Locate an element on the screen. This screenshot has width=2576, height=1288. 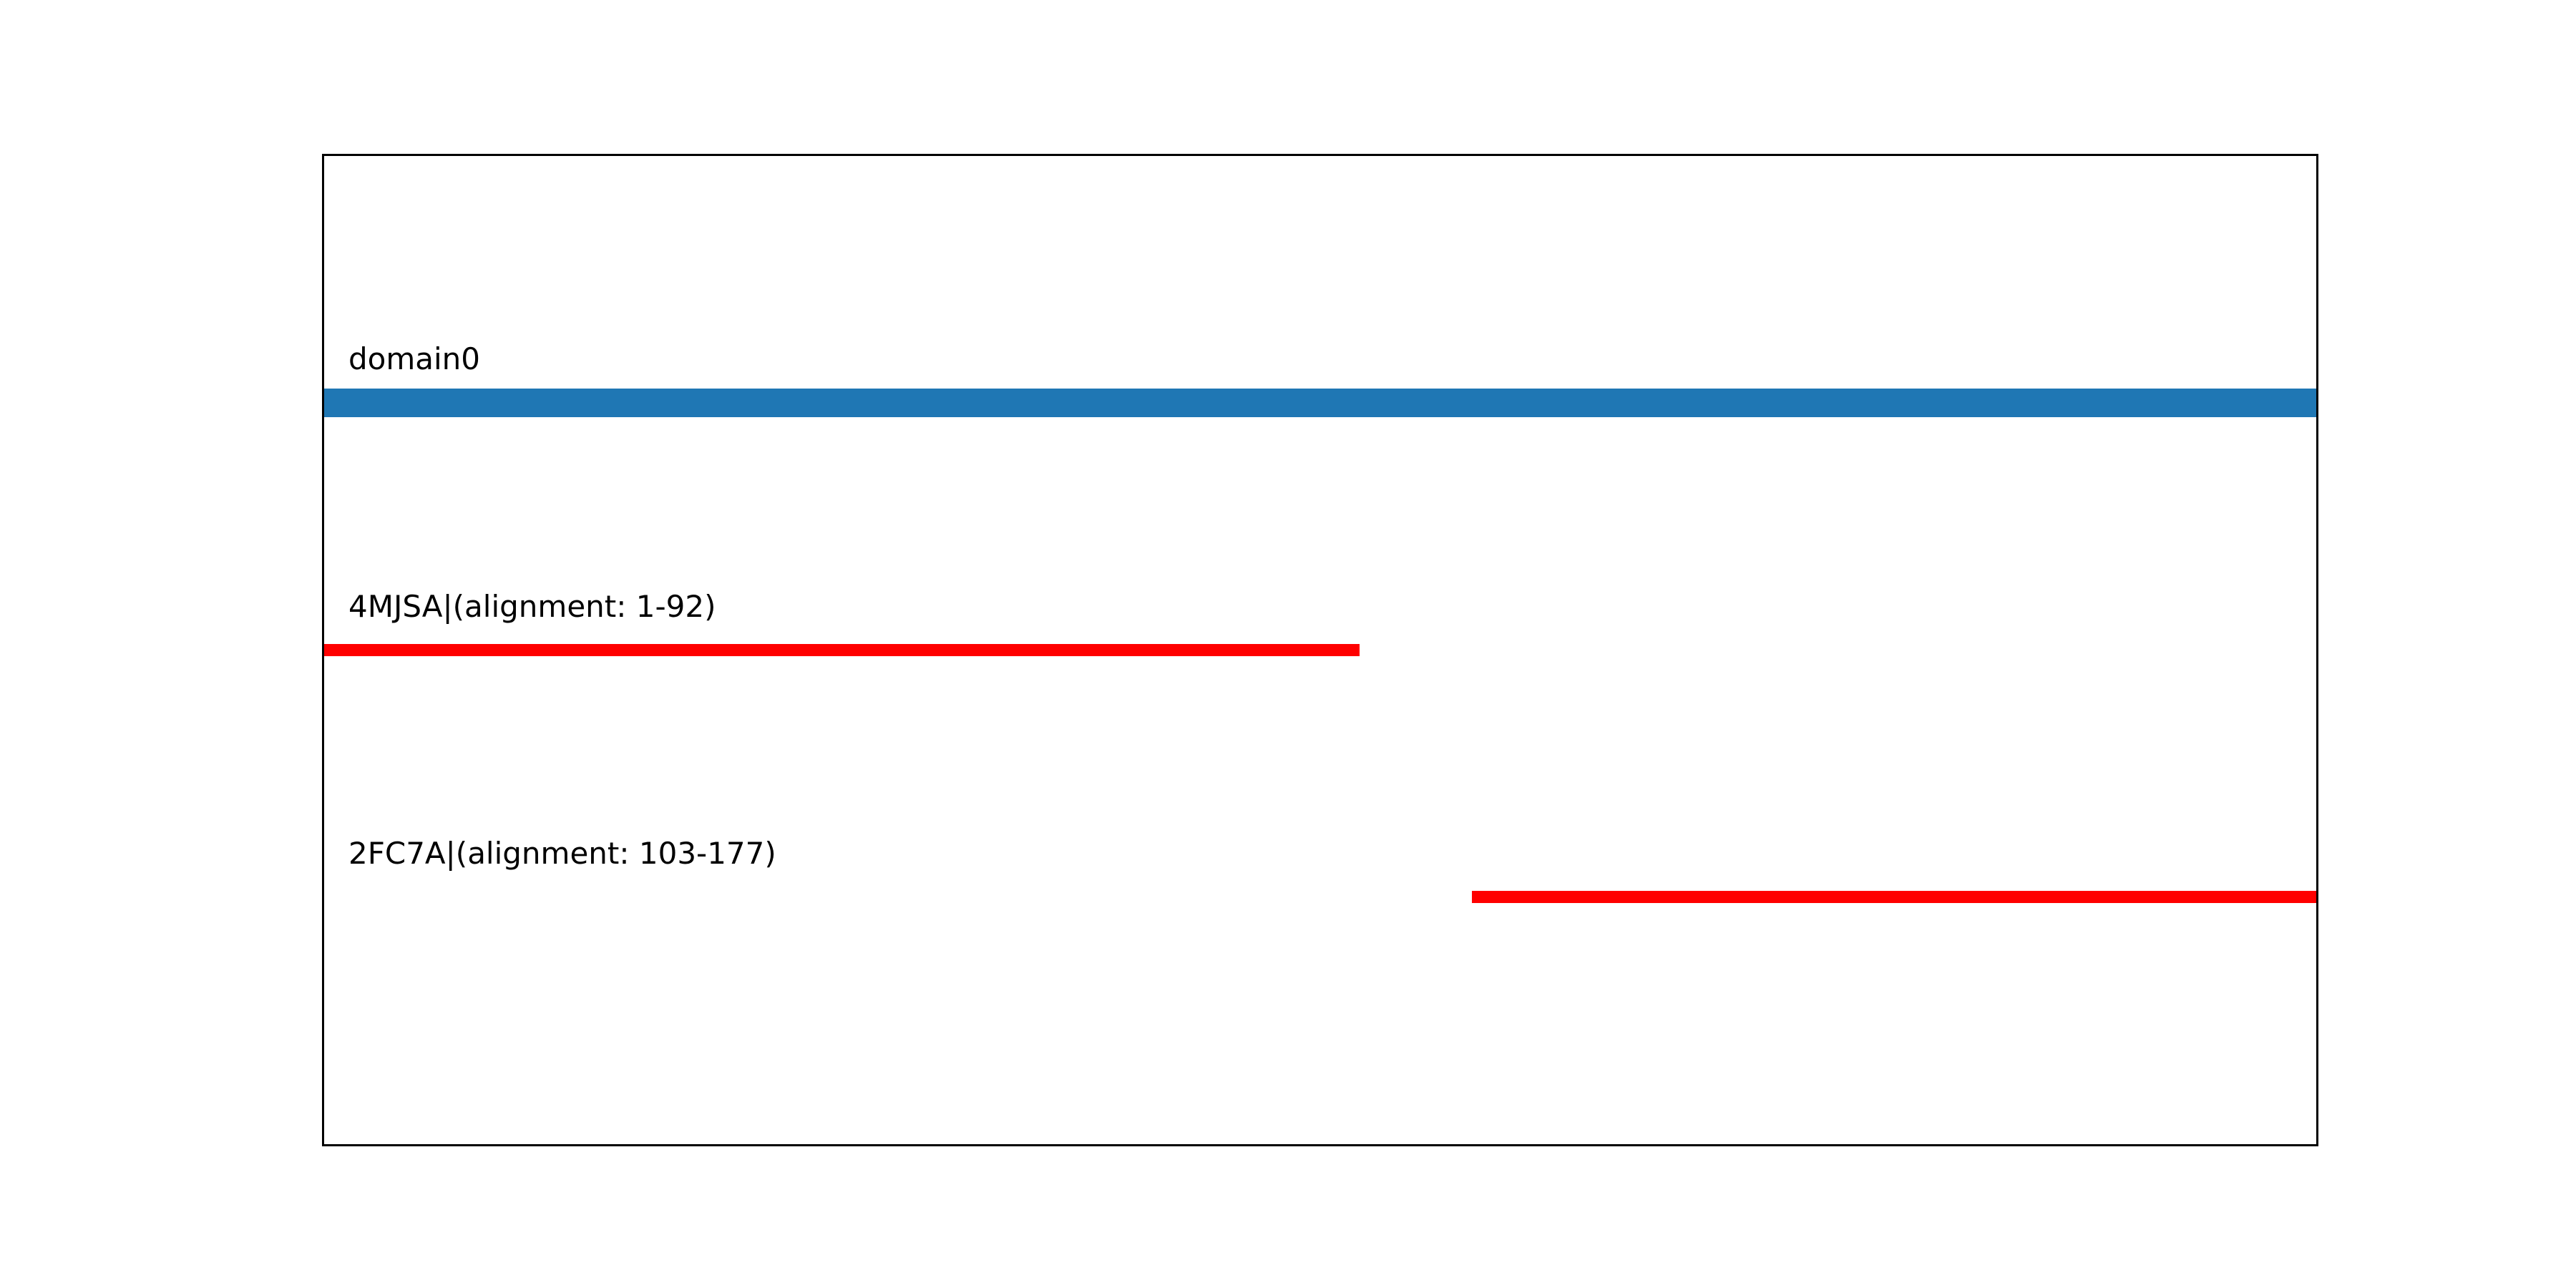
track-label-2fc7a: 2FC7A|(alignment: 103-177) is located at coordinates (562, 853).